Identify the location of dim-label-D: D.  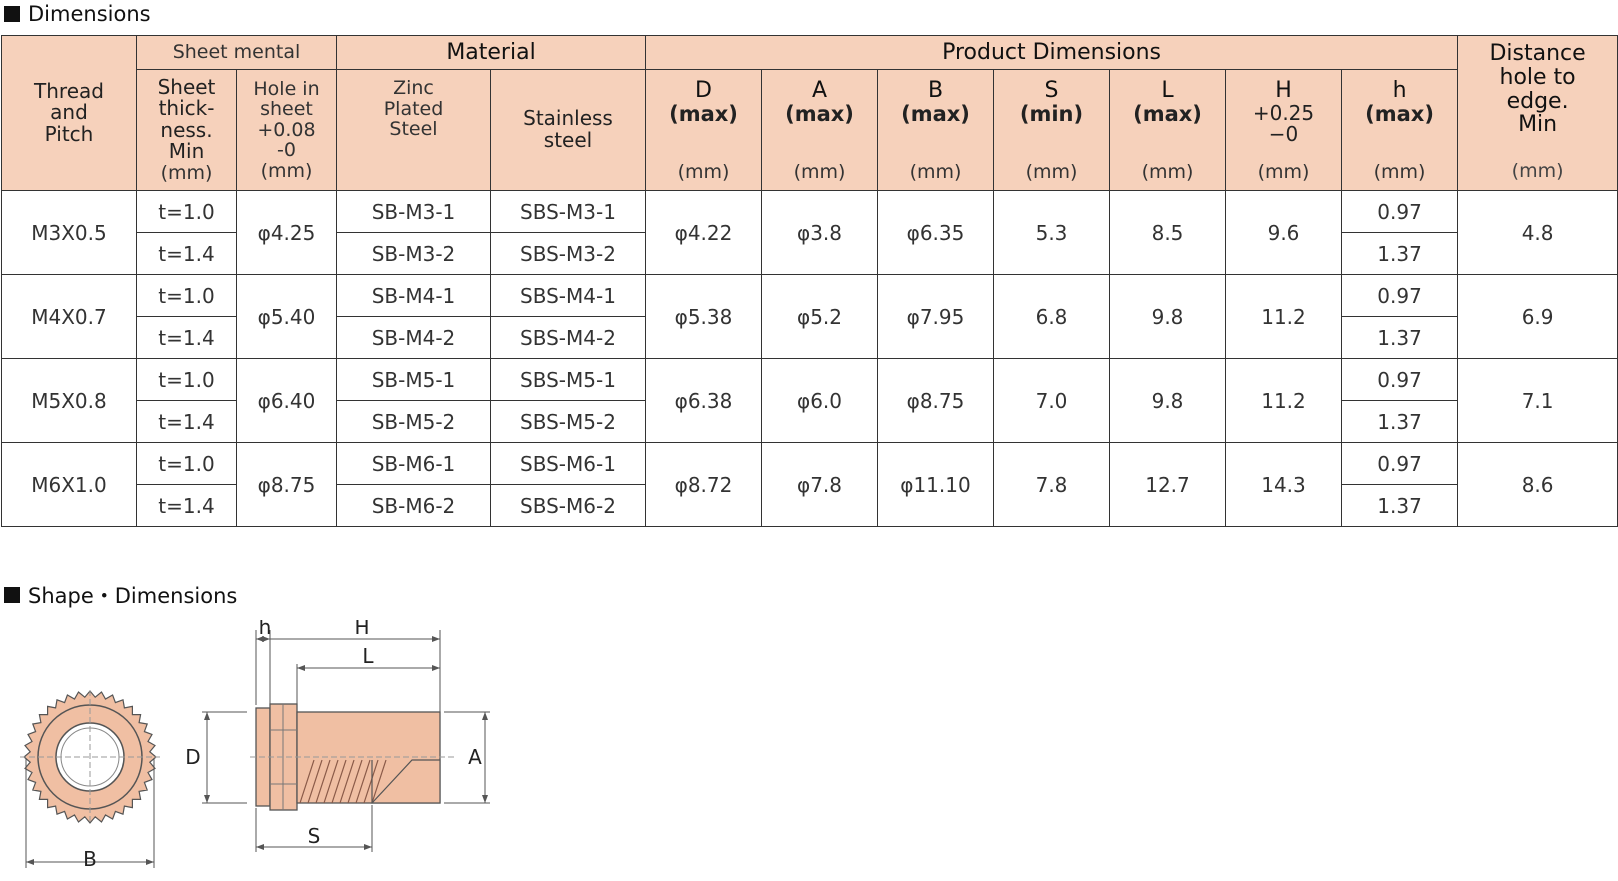
(192, 757).